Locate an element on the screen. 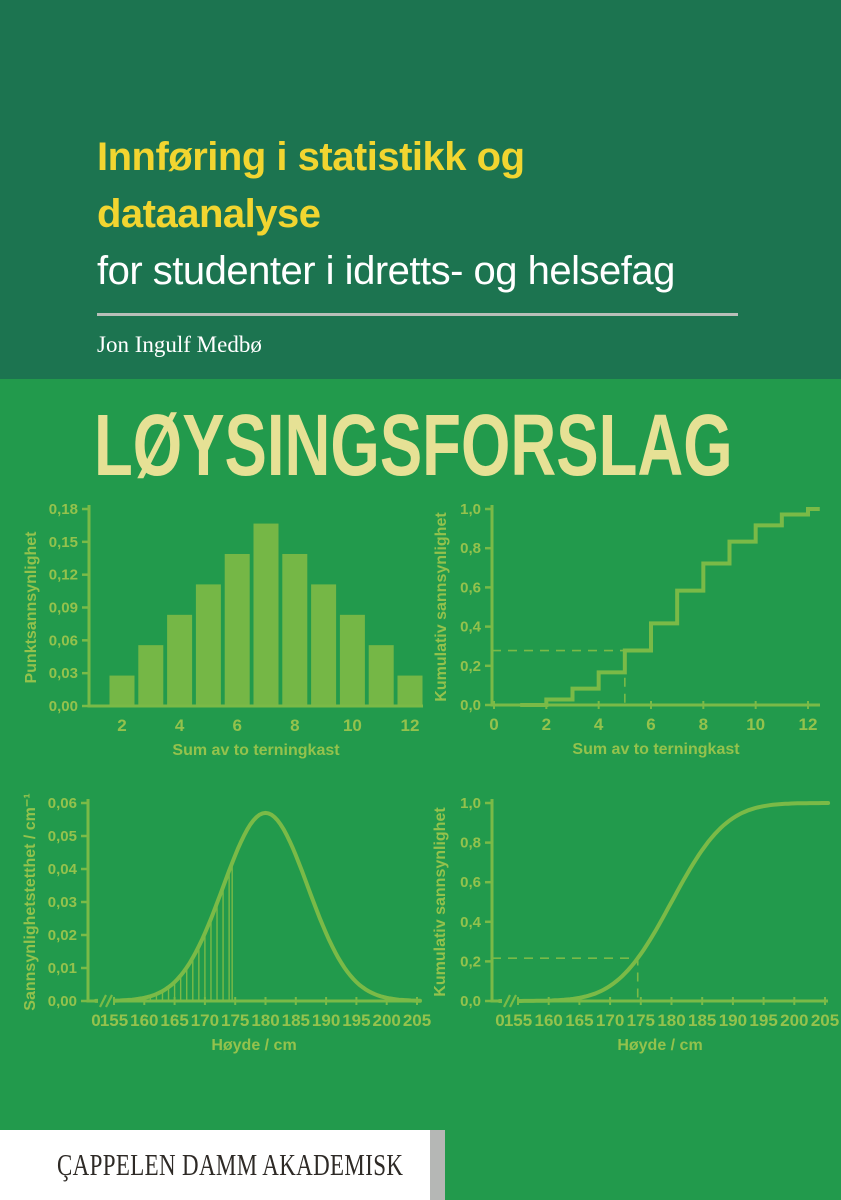 This screenshot has width=841, height=1200. solution-title: LØYSINGSFORSLAG is located at coordinates (413, 445).